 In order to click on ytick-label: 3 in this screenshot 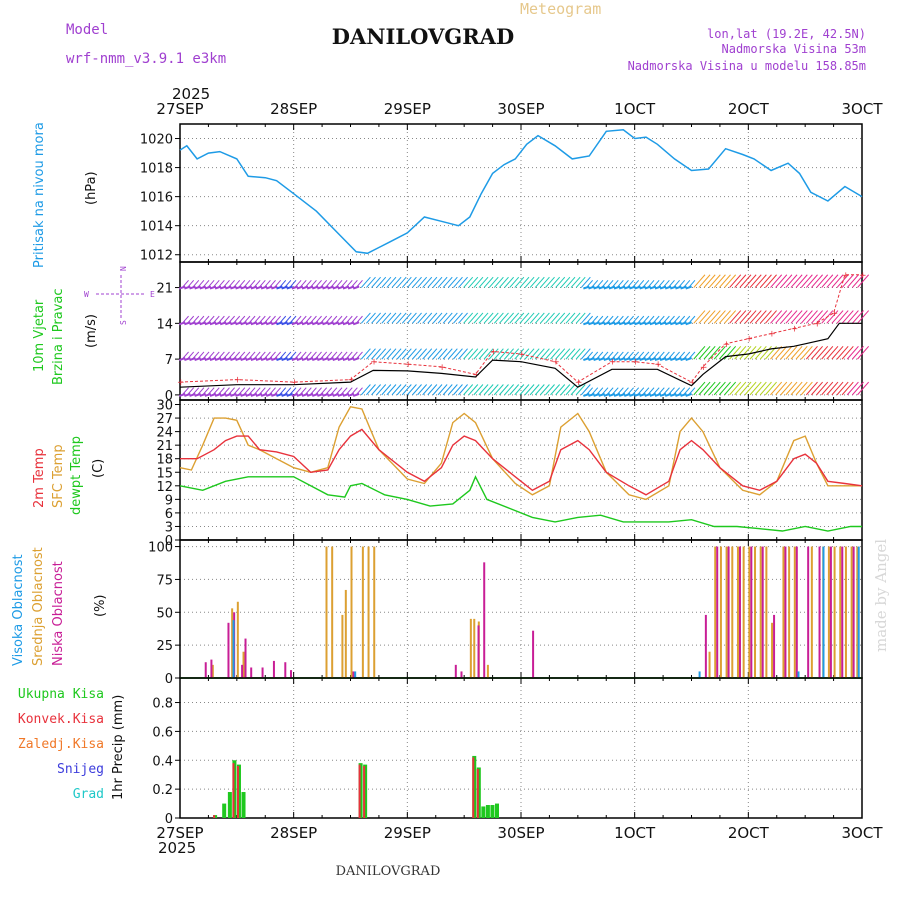, I will do `click(169, 527)`.